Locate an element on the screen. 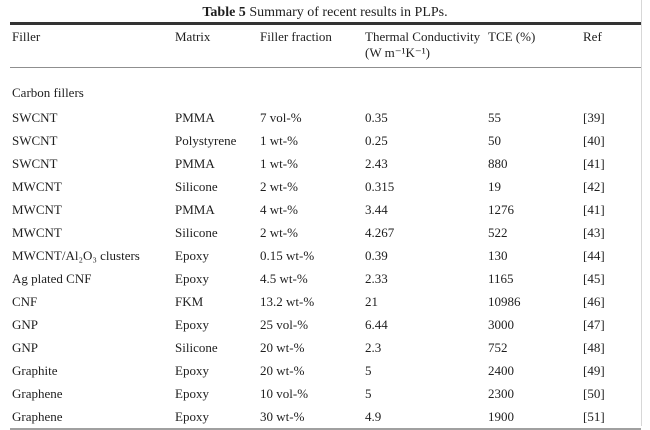 The image size is (650, 430). table-cell: 2.43 is located at coordinates (376, 163).